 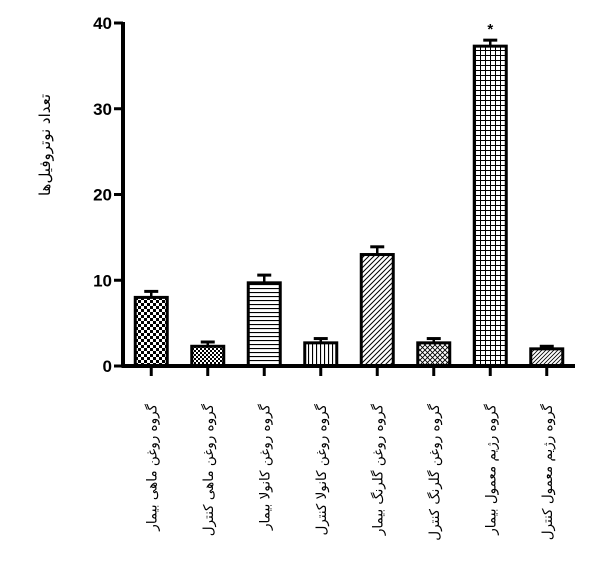 I want to click on x-tick-label: گروه روغن ماهی بیمار, so click(x=151, y=467).